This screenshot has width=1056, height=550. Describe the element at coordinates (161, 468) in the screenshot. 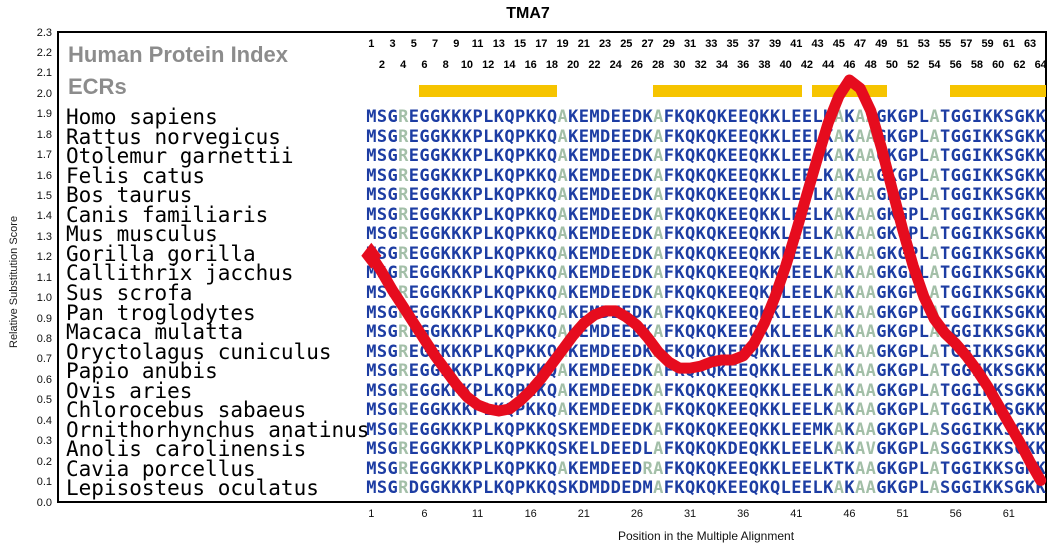

I see `species-name: Cavia porcellus` at that location.